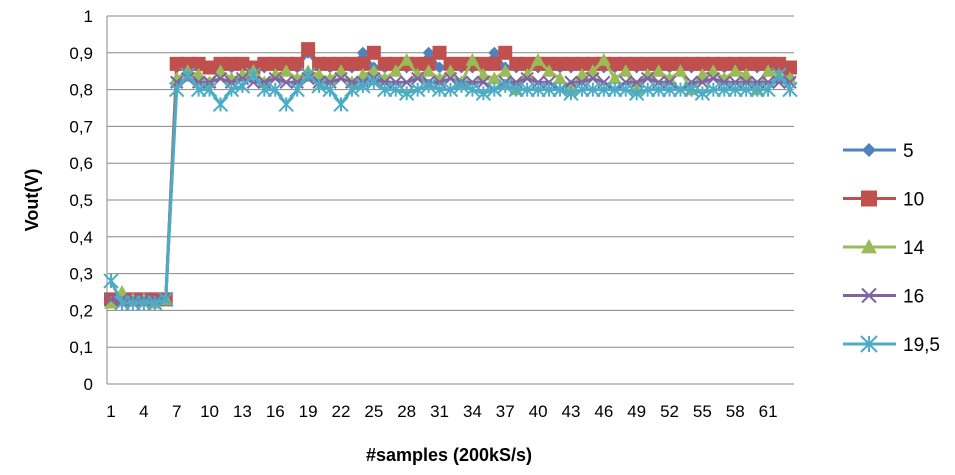 Image resolution: width=955 pixels, height=475 pixels. What do you see at coordinates (636, 411) in the screenshot?
I see `x-tick-label: 49` at bounding box center [636, 411].